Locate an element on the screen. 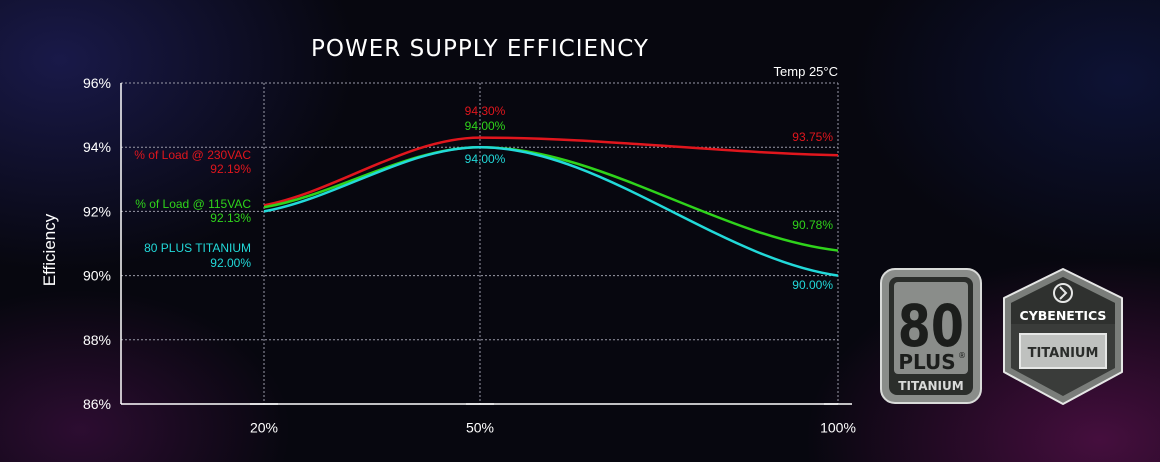  series-name-label: 80 PLUS TITANIUM is located at coordinates (197, 248).